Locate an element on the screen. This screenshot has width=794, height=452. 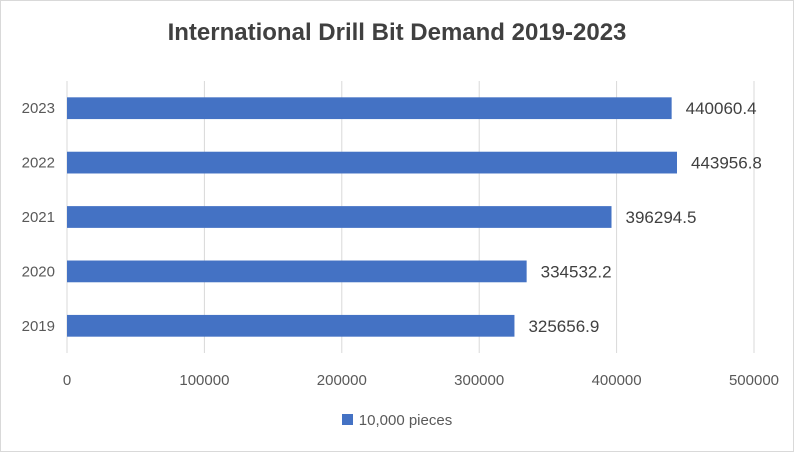
x-tick-label: 300000 is located at coordinates (479, 380).